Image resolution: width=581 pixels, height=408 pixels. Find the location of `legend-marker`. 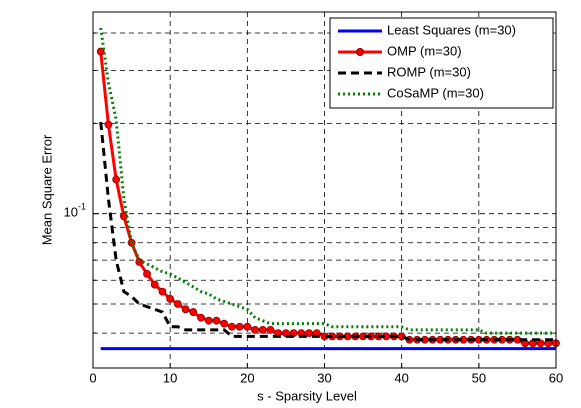

legend-marker is located at coordinates (360, 52).